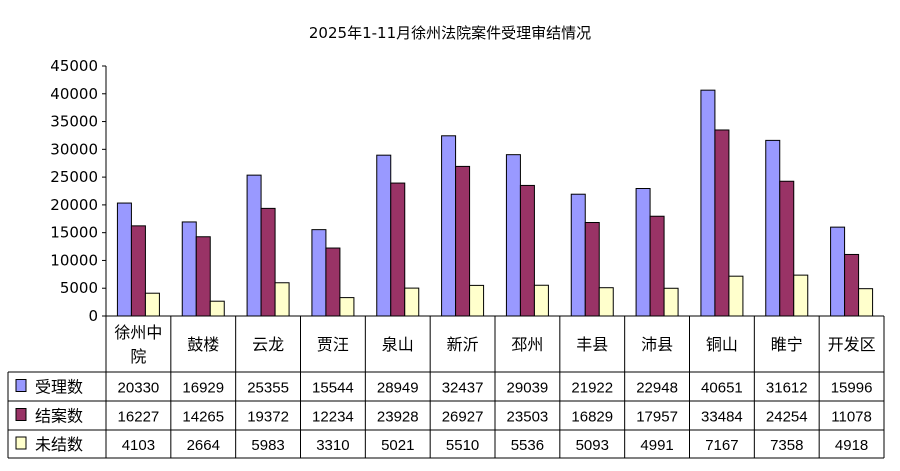 The image size is (900, 471). What do you see at coordinates (74, 122) in the screenshot?
I see `y-tick-label: 35000` at bounding box center [74, 122].